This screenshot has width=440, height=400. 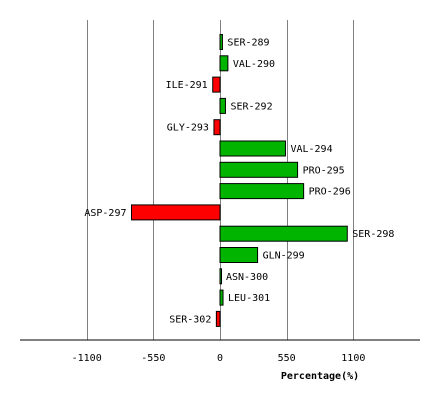 I want to click on bar-label: VAL-294, so click(x=311, y=149).